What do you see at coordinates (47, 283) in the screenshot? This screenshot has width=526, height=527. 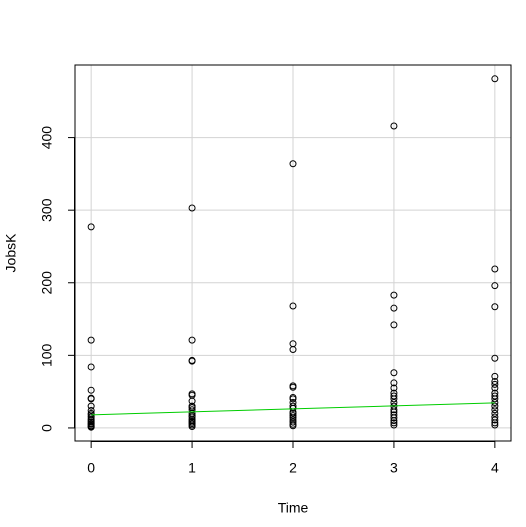 I see `y-tick-label: 200` at bounding box center [47, 283].